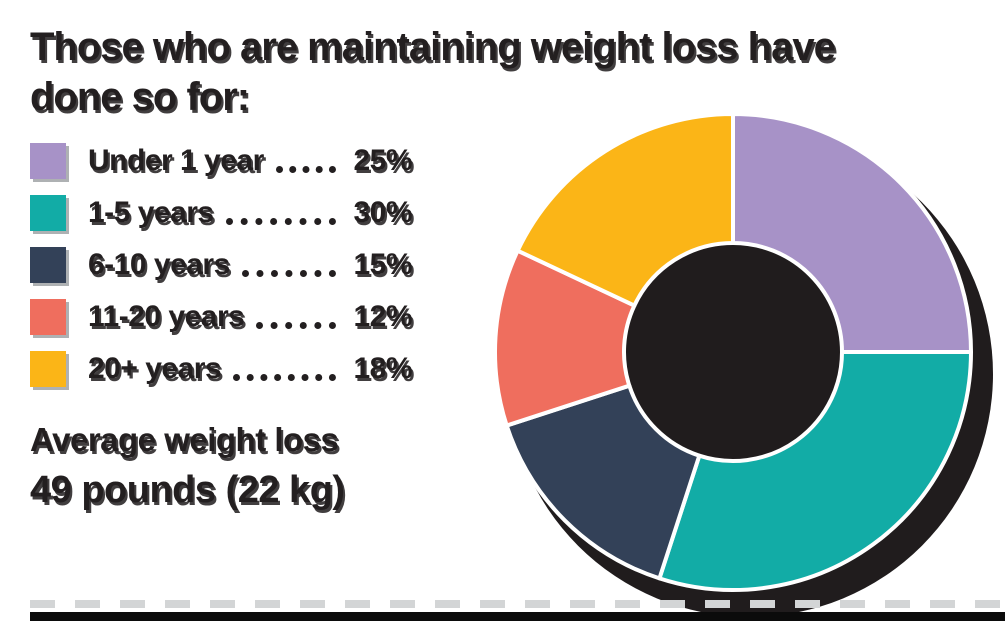 The height and width of the screenshot is (626, 1005). What do you see at coordinates (159, 264) in the screenshot?
I see `legend-label: 6-10 years` at bounding box center [159, 264].